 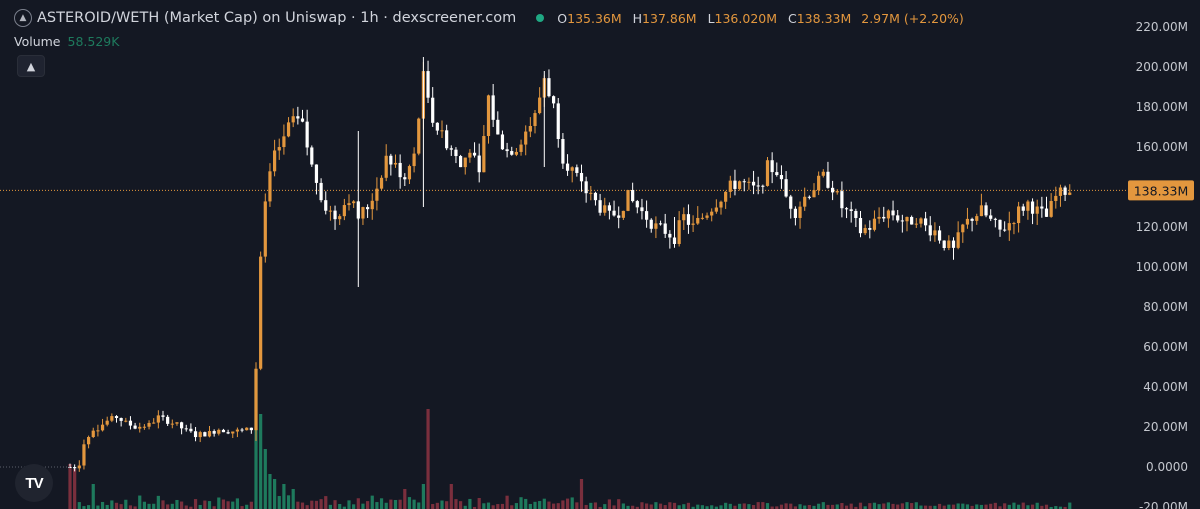 I want to click on y-tick-label: 80.00M, so click(x=1165, y=307).